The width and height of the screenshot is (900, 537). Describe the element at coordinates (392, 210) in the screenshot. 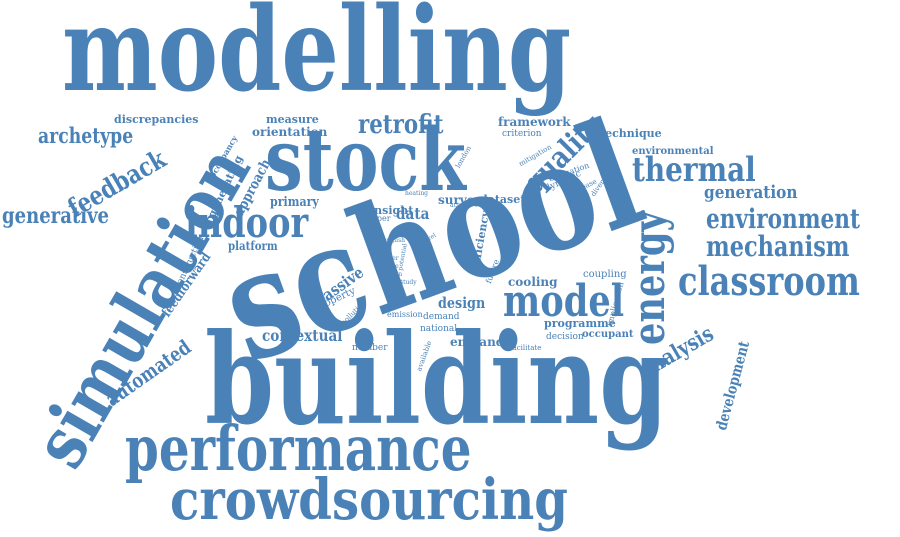

I see `word-insight: insight` at that location.